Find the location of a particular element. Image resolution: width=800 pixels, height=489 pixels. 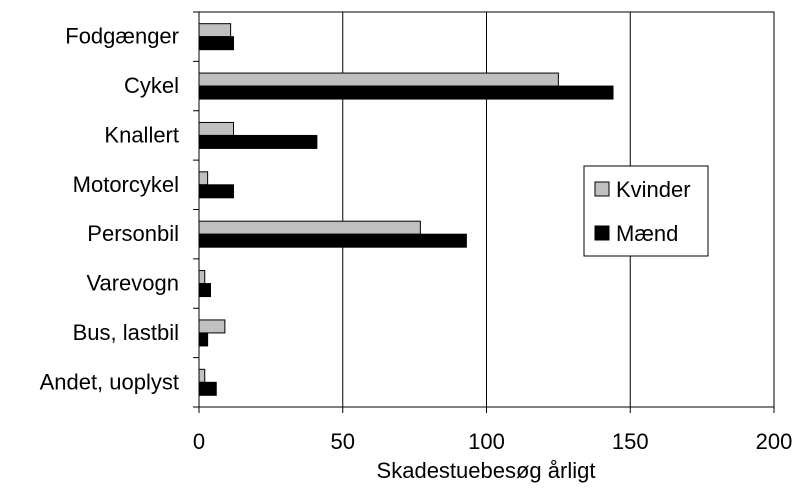

legend-box is located at coordinates (646, 211).